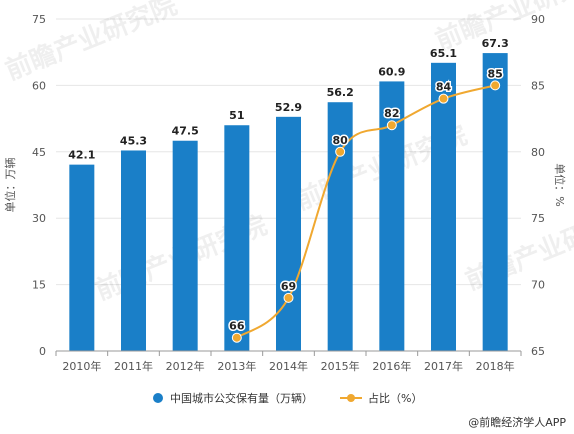 This screenshot has height=434, width=574. What do you see at coordinates (351, 398) in the screenshot?
I see `legend-line-dot` at bounding box center [351, 398].